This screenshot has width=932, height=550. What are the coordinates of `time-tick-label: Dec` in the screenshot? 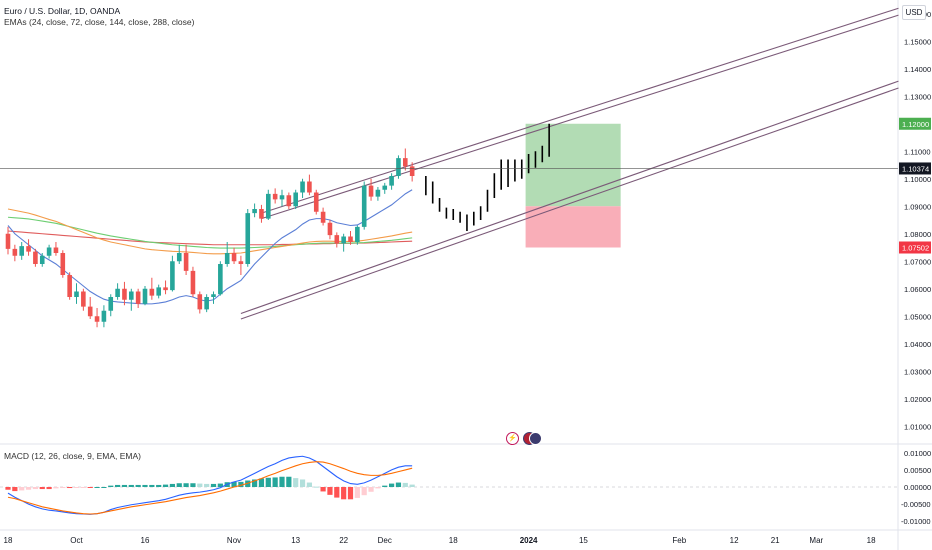 It's located at (385, 540).